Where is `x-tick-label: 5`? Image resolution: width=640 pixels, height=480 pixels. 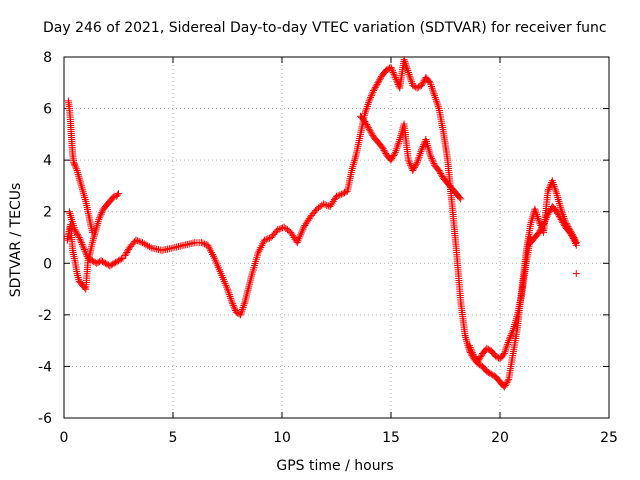 x-tick-label: 5 is located at coordinates (173, 438).